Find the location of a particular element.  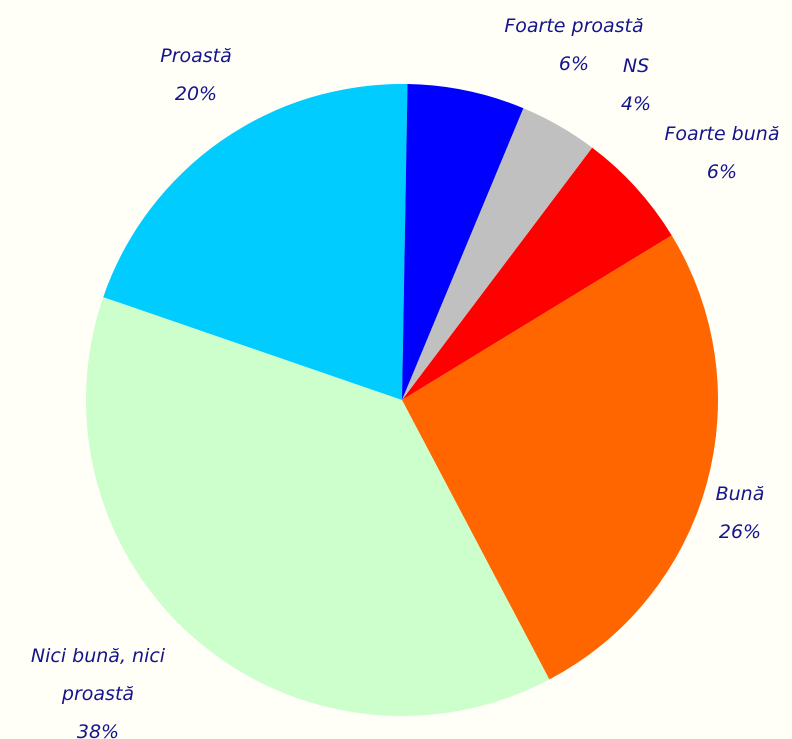

slice-label-foarte-buna: Foarte bună 6% is located at coordinates (722, 153).